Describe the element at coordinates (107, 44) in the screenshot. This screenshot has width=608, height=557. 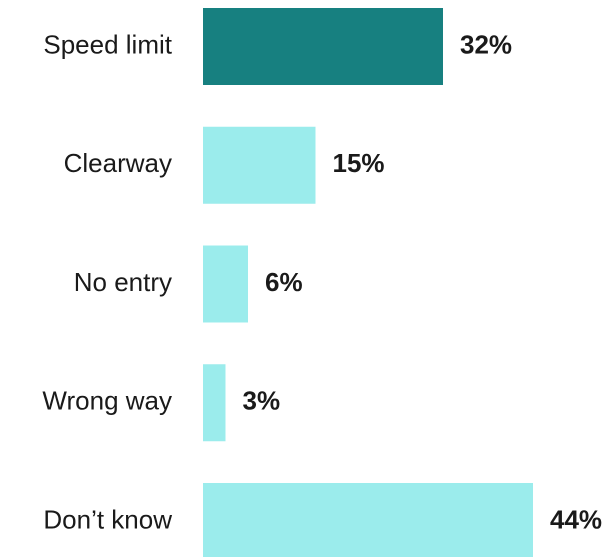
I see `category-label: Speed limit` at that location.